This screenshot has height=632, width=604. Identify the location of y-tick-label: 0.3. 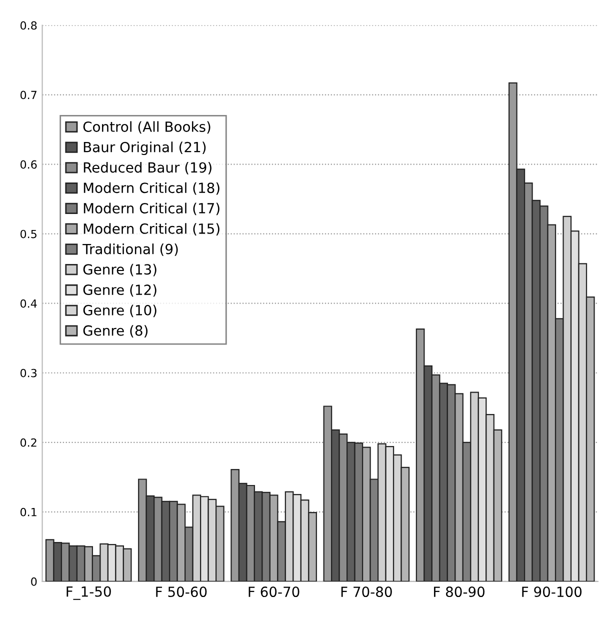
(28, 373).